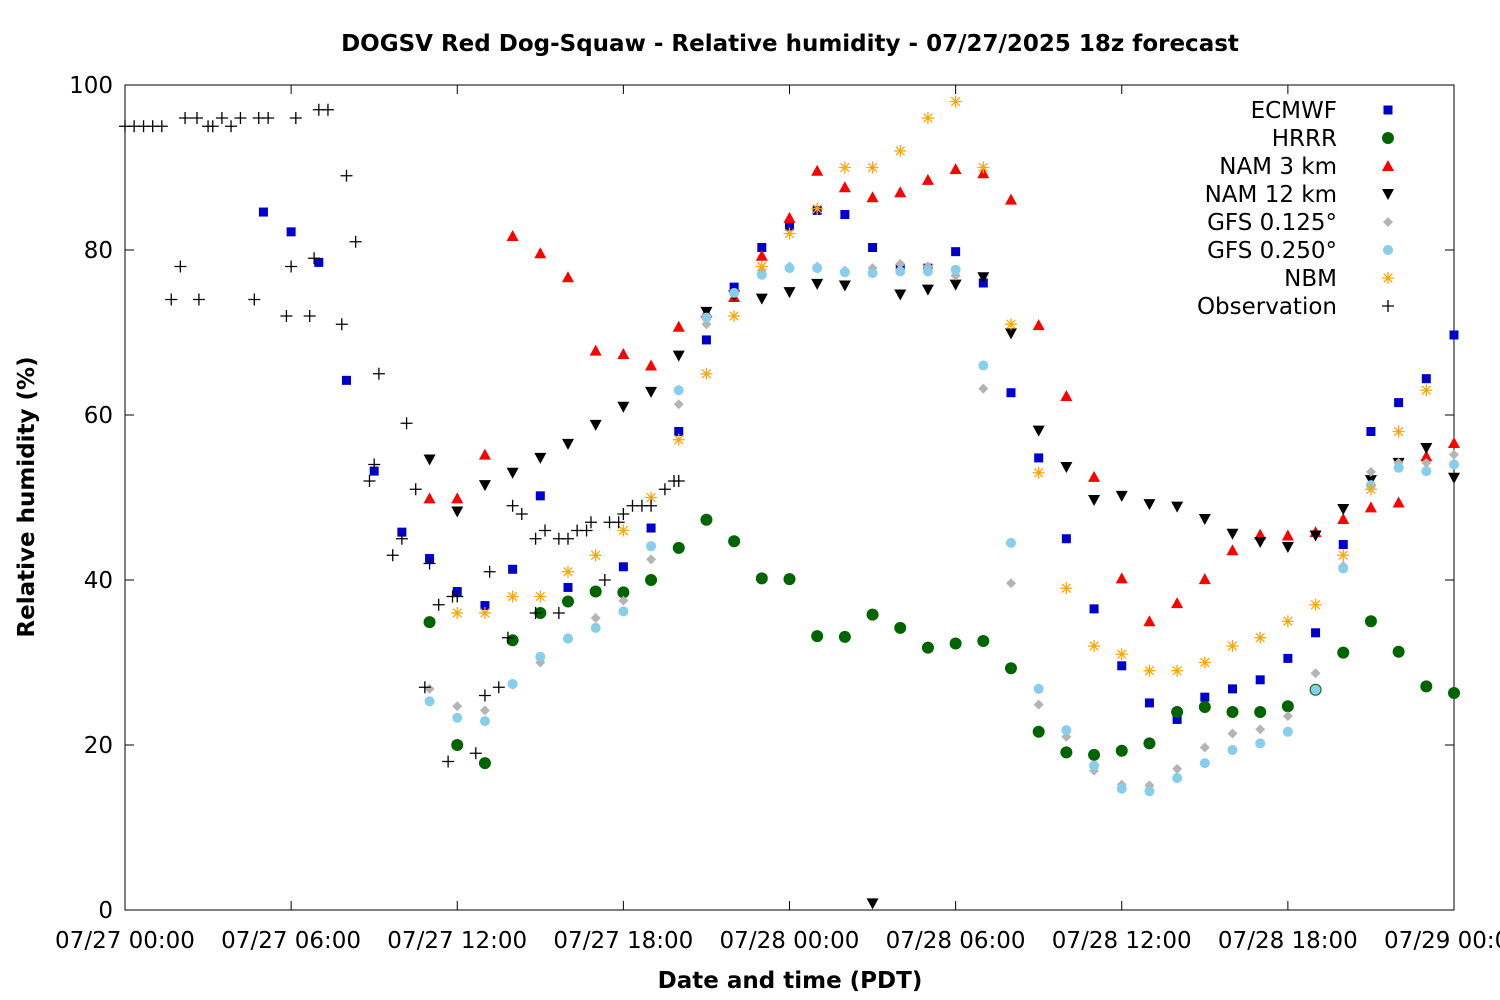  I want to click on x-tick-label: 07/29 00:00, so click(1442, 941).